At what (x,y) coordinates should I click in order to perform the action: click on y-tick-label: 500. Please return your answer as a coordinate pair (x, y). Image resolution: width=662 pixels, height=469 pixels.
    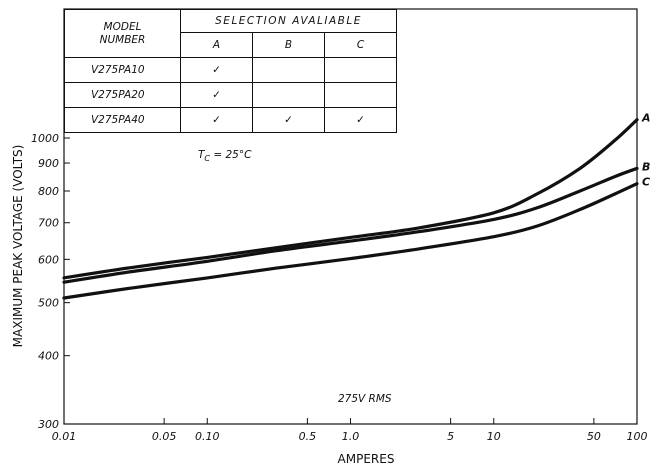
    Looking at the image, I should click on (48, 303).